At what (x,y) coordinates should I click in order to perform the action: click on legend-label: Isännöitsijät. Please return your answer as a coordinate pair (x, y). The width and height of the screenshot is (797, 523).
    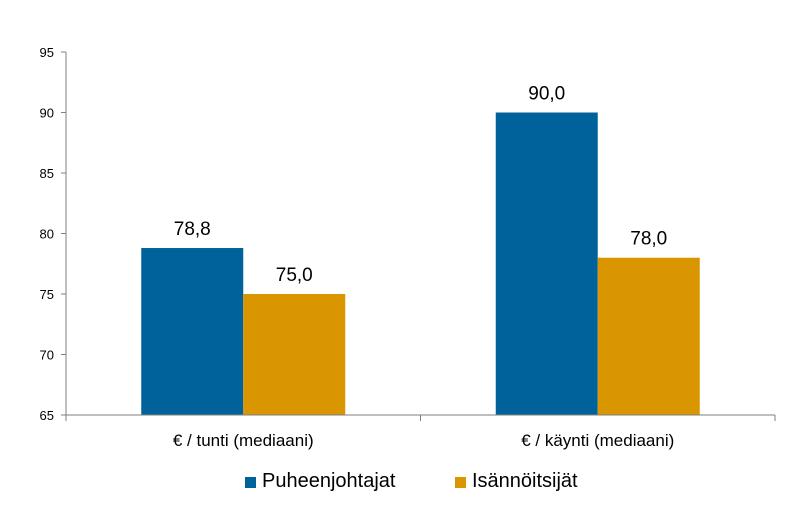
    Looking at the image, I should click on (525, 481).